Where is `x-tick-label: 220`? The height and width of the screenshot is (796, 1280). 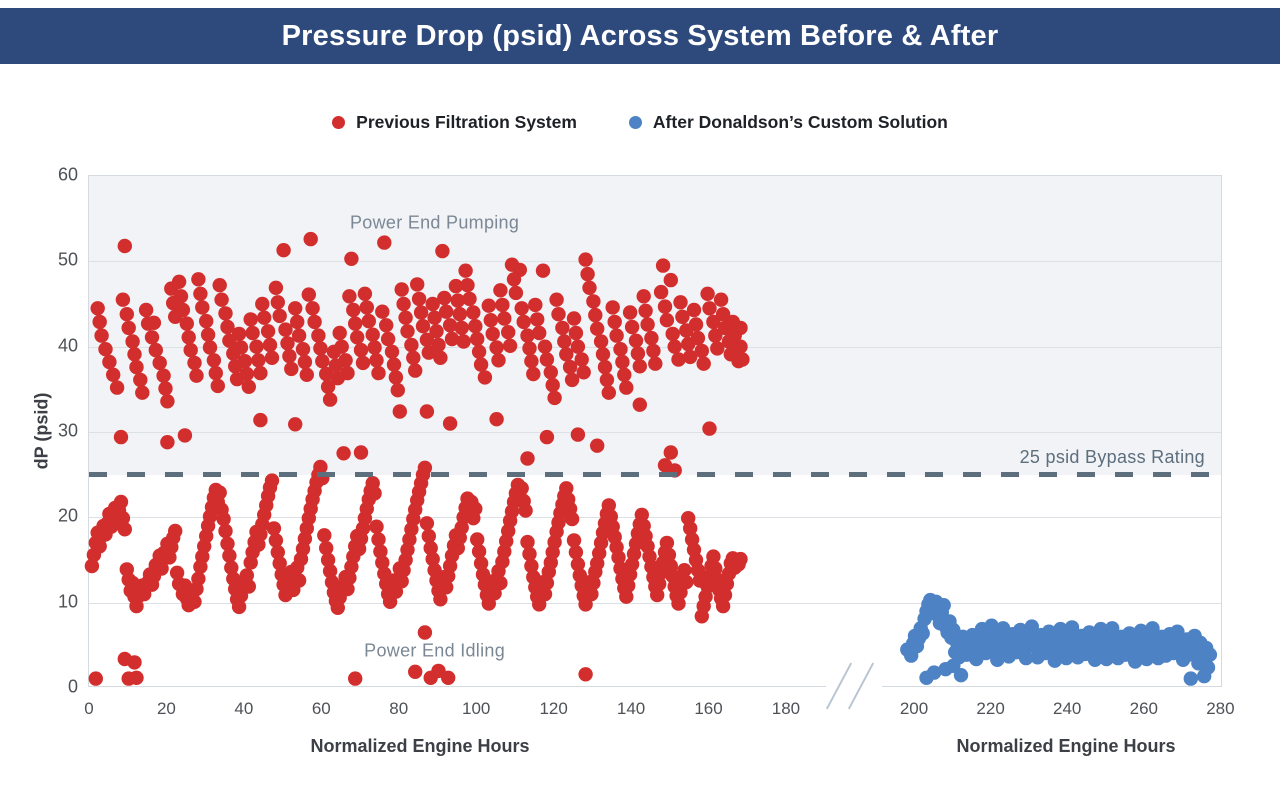
x-tick-label: 220 is located at coordinates (990, 708).